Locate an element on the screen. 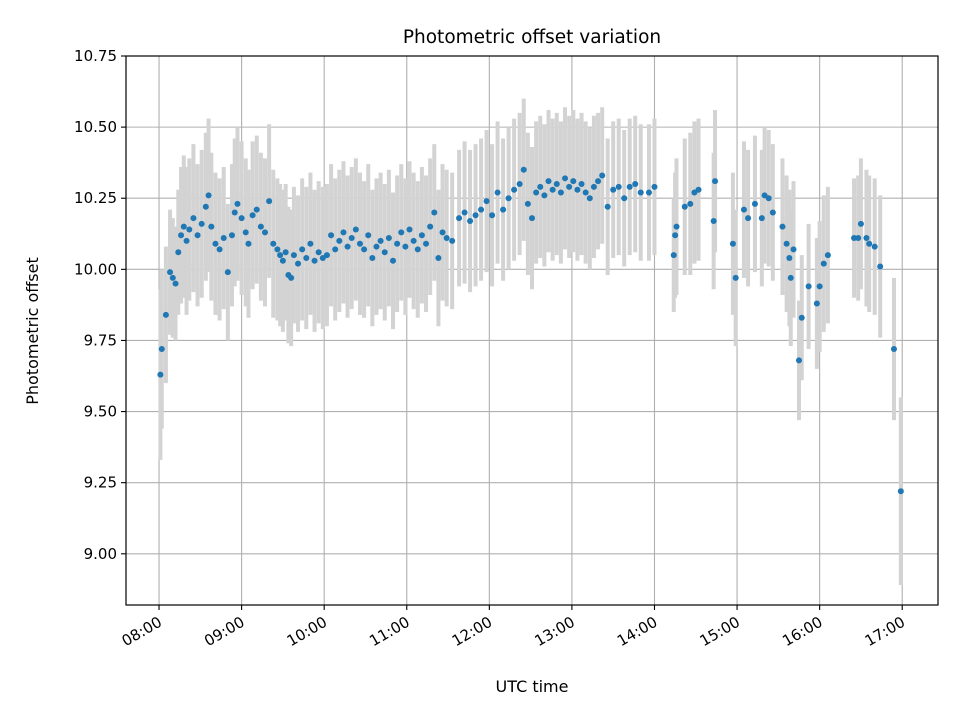 This screenshot has width=960, height=720. x-tick-label: 11:00 is located at coordinates (389, 631).